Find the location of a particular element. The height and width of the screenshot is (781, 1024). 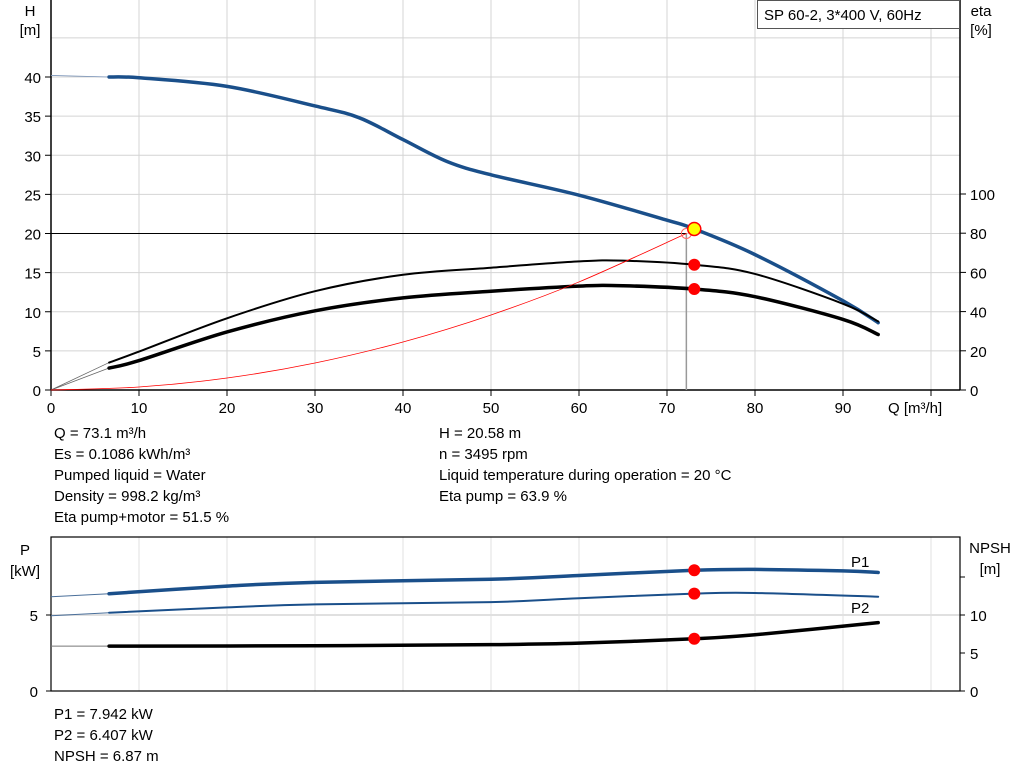

y-axis-label: H is located at coordinates (30, 11).